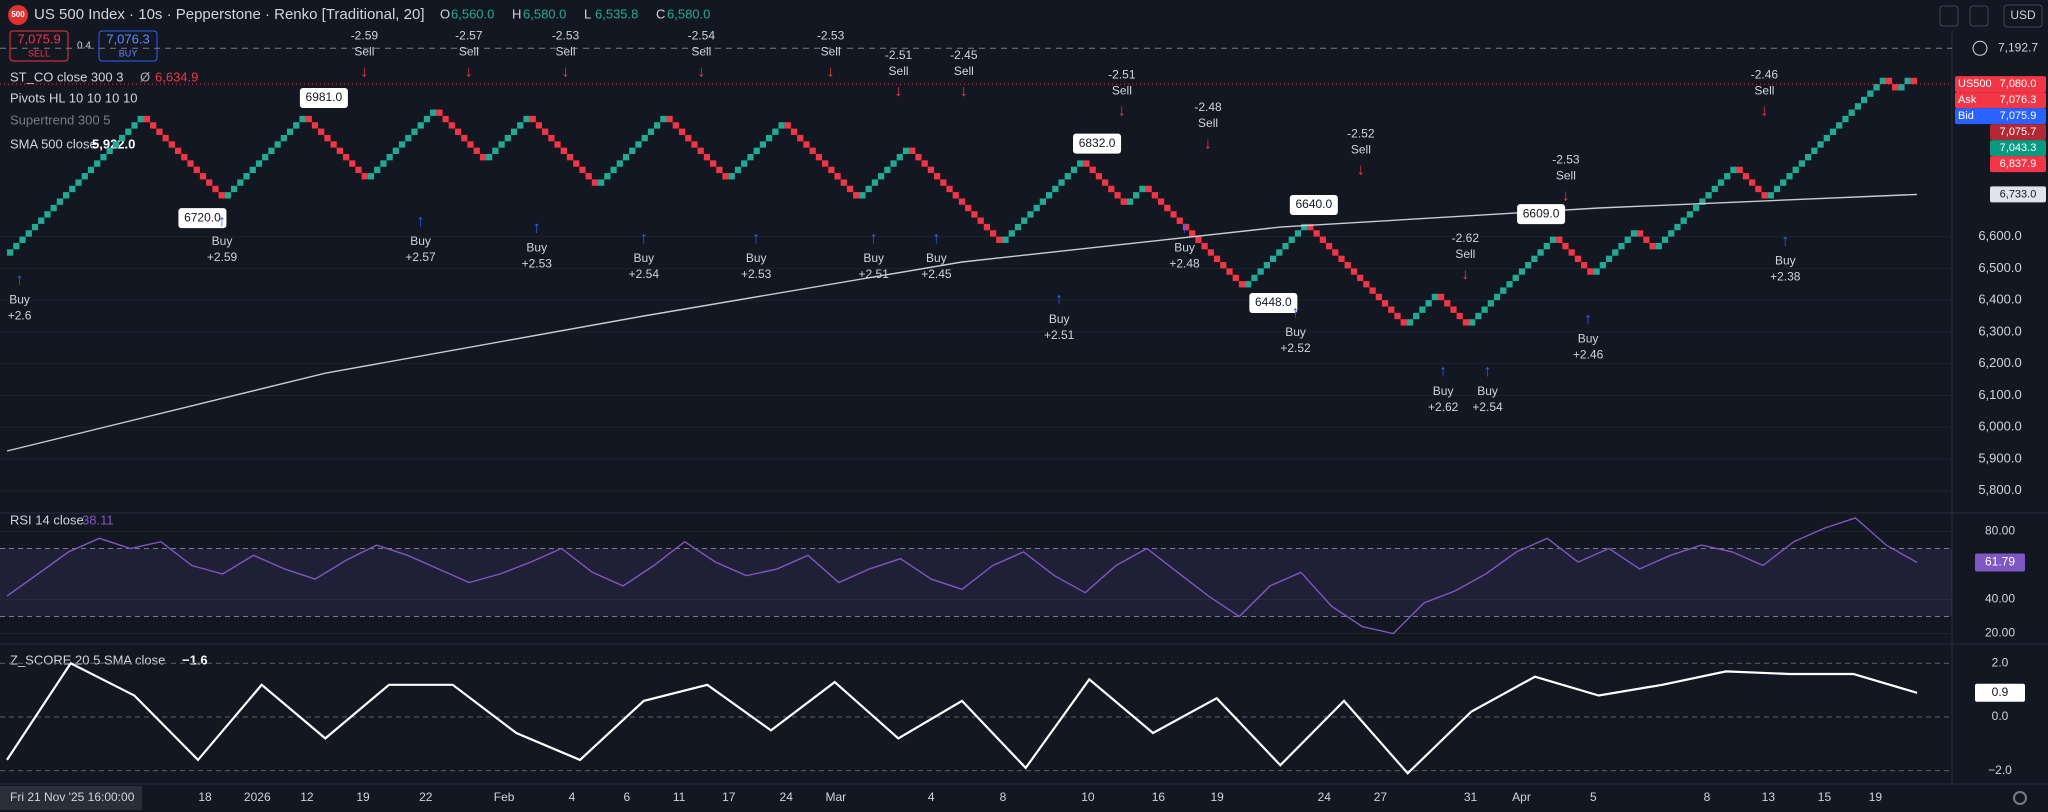  What do you see at coordinates (127, 38) in the screenshot?
I see `buy-price: 7,076.3` at bounding box center [127, 38].